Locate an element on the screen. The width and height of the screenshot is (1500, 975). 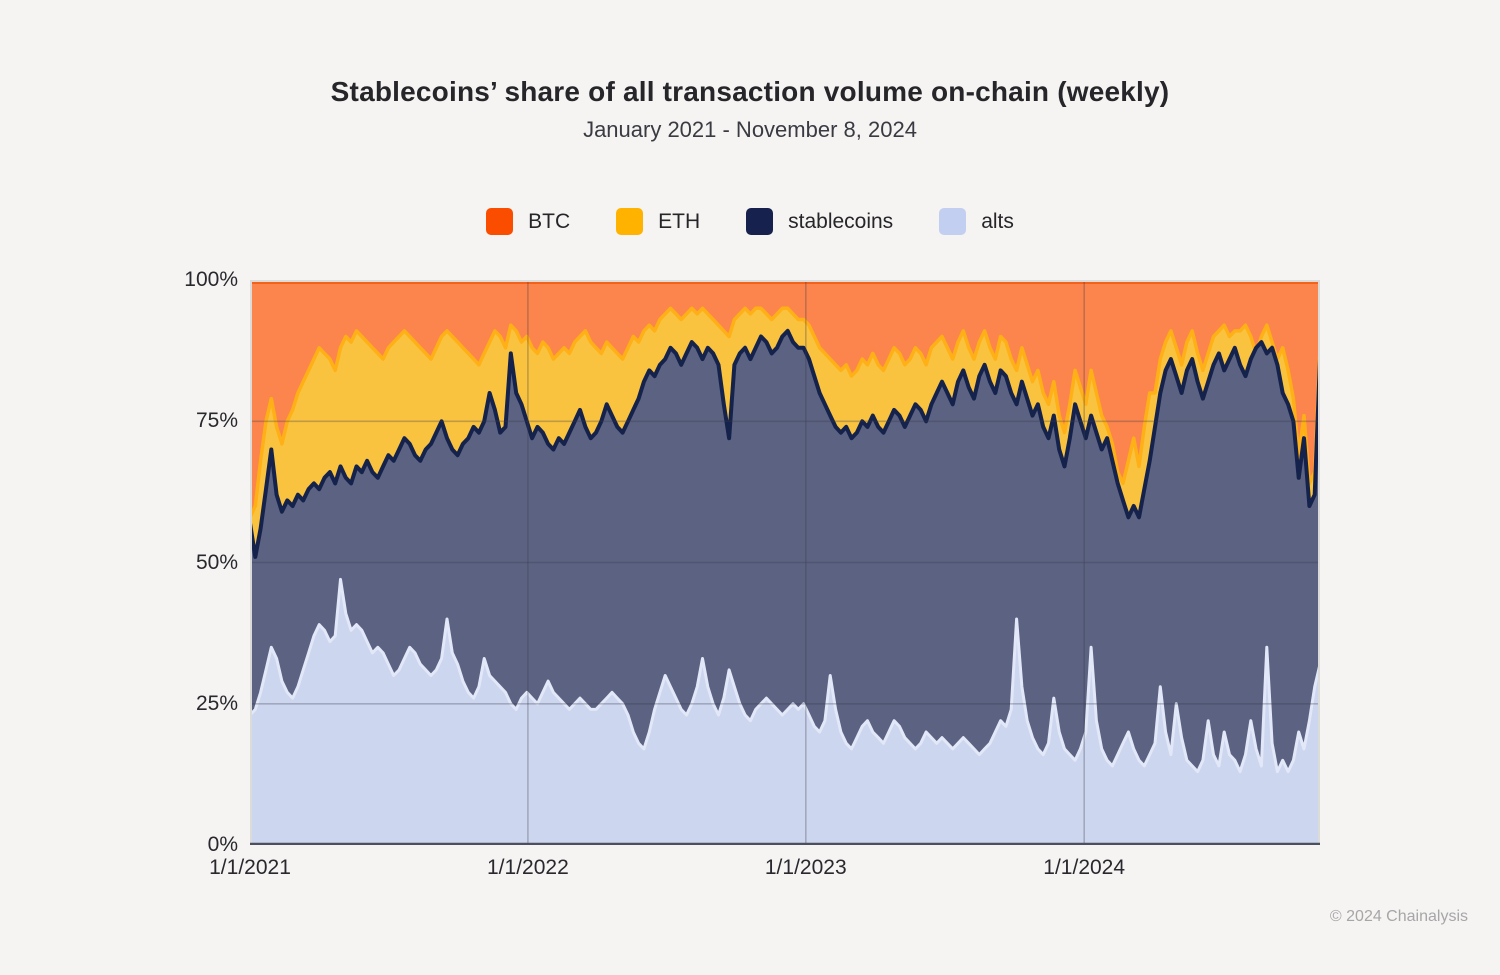
legend-label-btc: BTC is located at coordinates (549, 221).